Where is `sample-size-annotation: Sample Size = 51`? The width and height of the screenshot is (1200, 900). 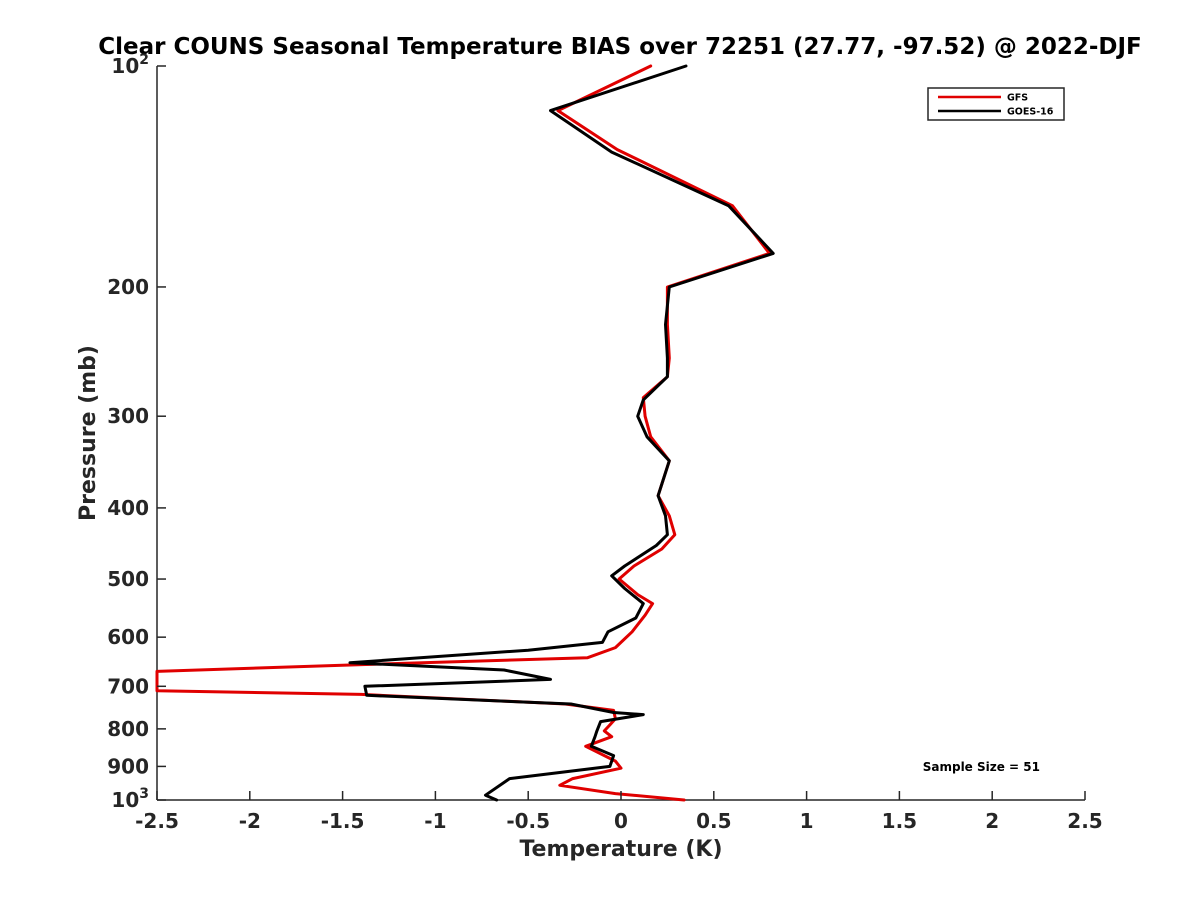 sample-size-annotation: Sample Size = 51 is located at coordinates (981, 767).